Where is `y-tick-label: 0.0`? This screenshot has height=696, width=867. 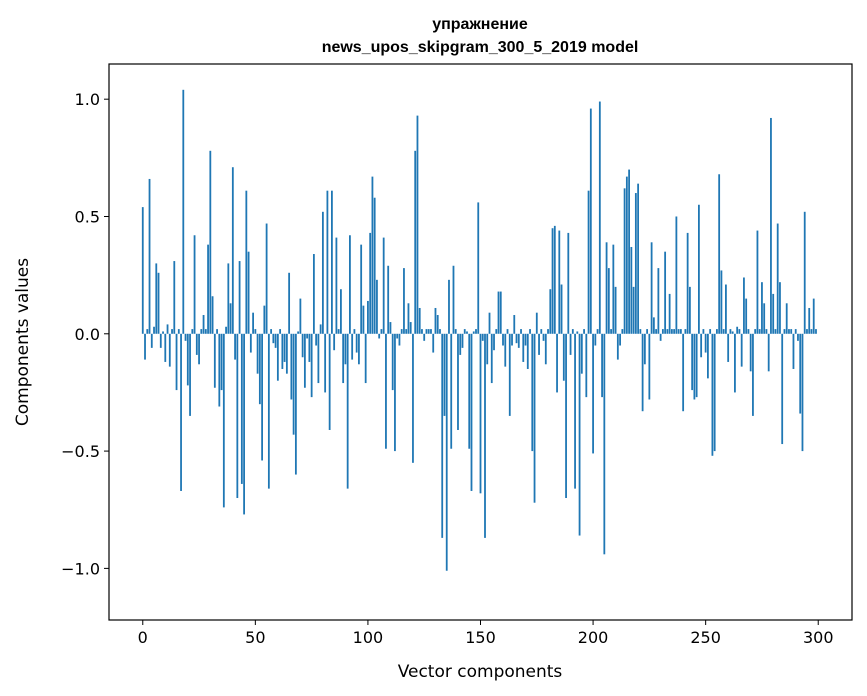
y-tick-label: 0.0 is located at coordinates (87, 334).